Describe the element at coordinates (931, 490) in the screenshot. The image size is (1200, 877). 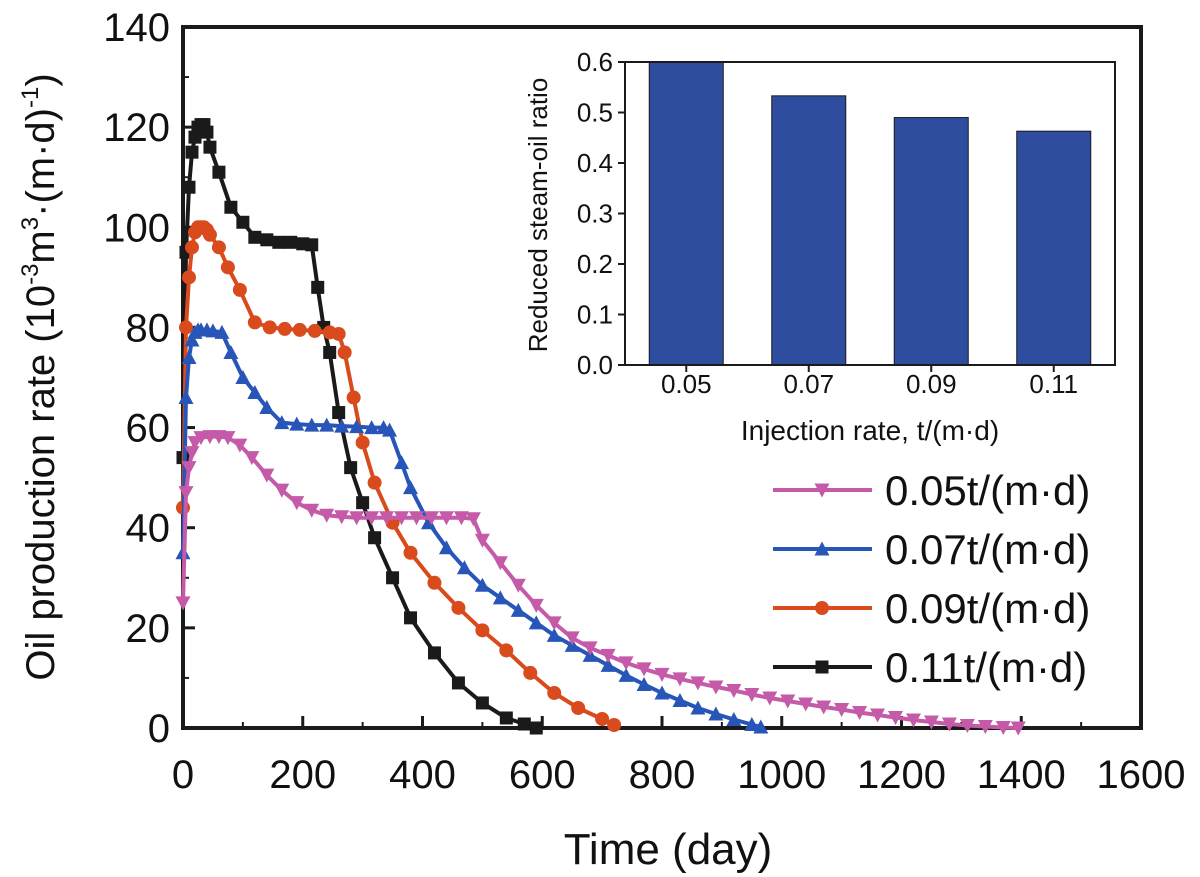
I see `legend-entry: 0.05t/(m·d)` at that location.